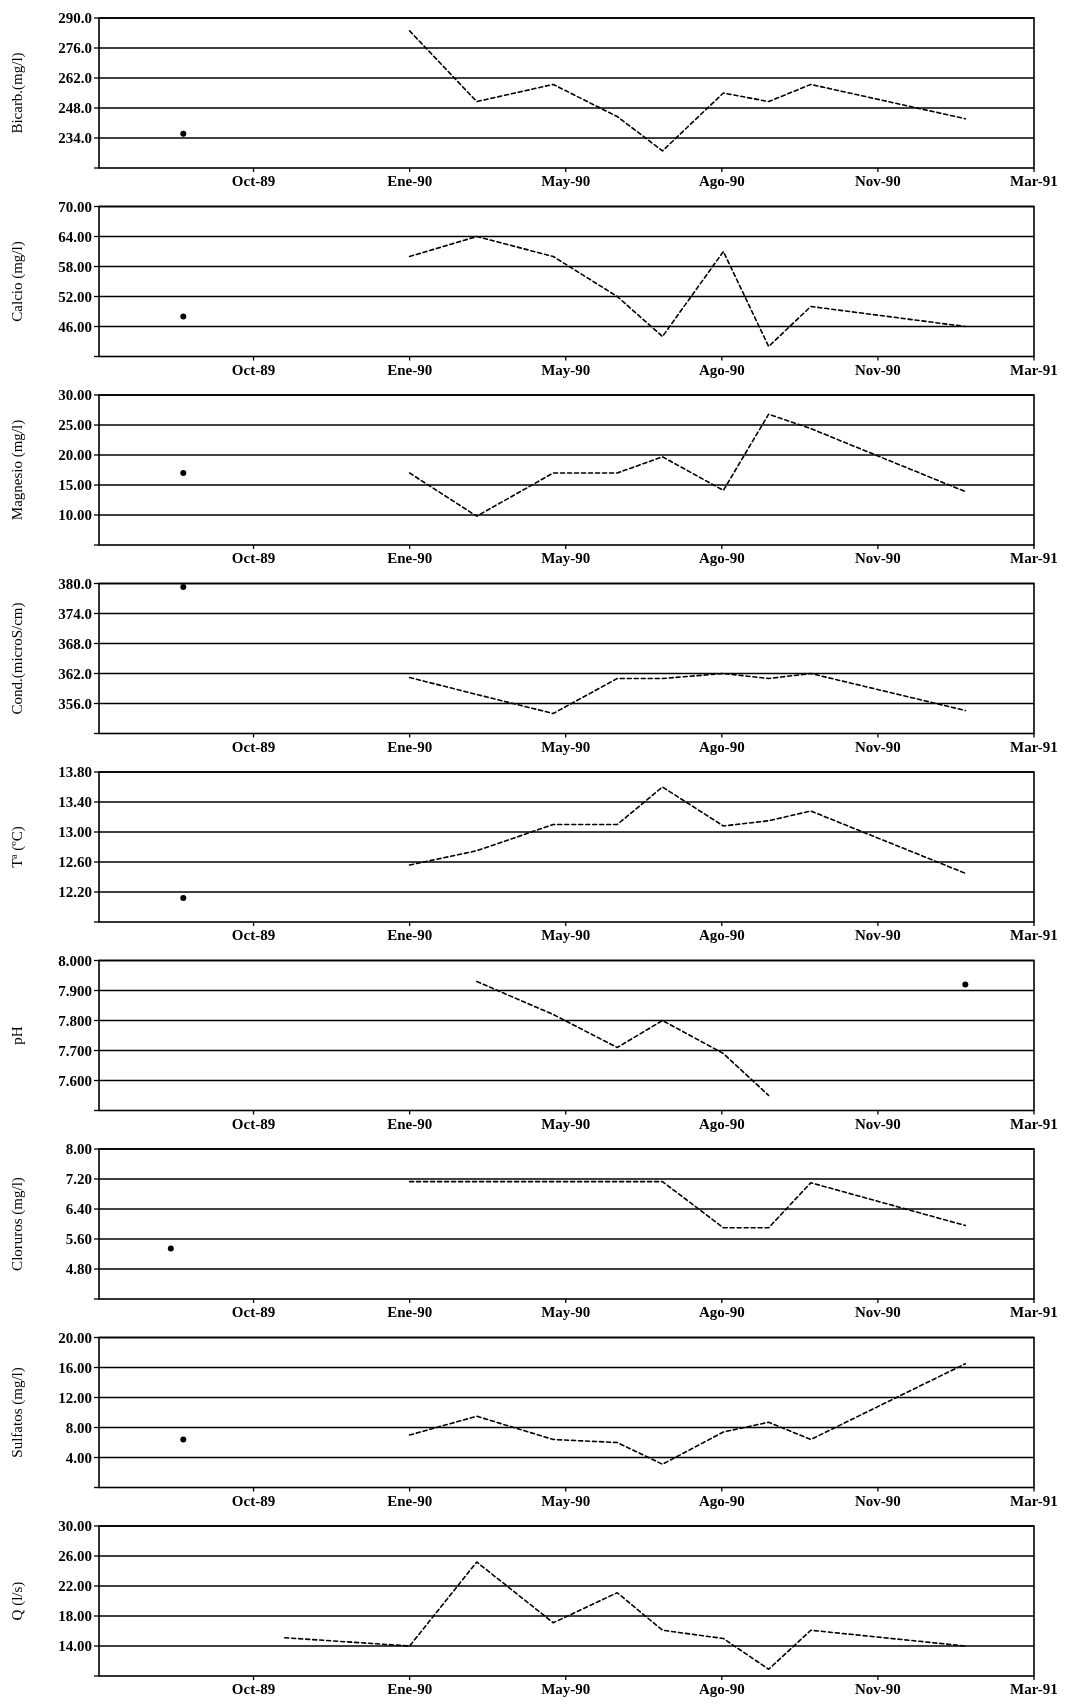  I want to click on y-tick-label: 248.0, so click(75, 108).